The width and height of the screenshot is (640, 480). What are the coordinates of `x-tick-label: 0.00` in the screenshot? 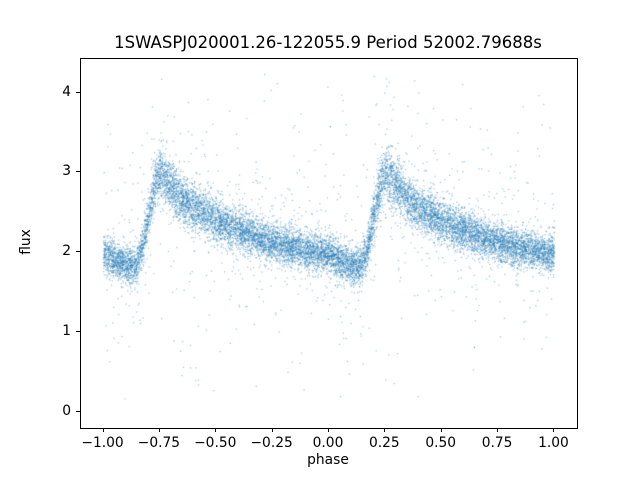 It's located at (328, 443).